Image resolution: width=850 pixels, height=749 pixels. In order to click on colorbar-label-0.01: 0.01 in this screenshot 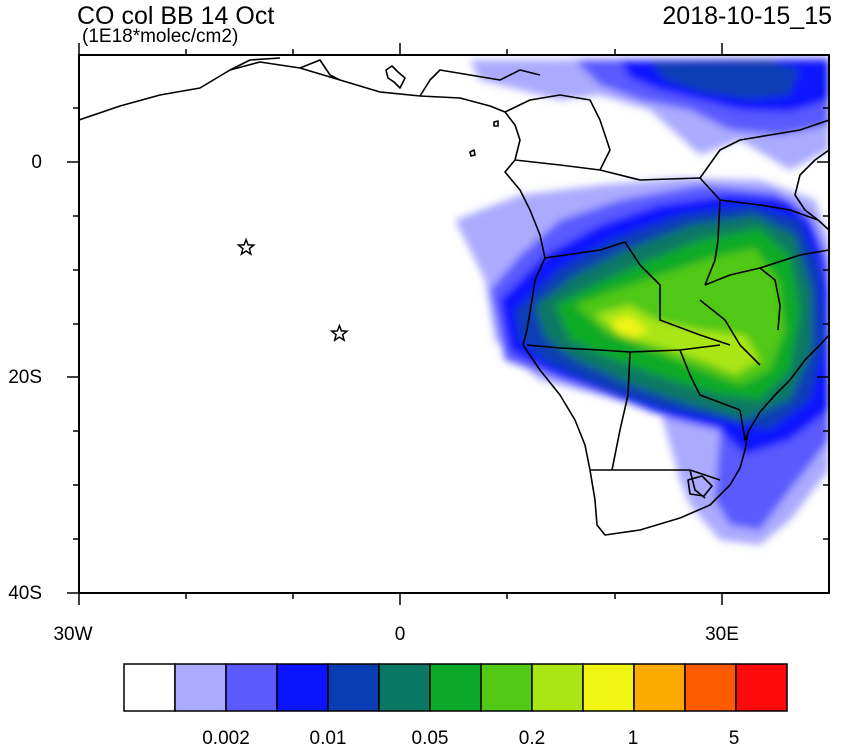, I will do `click(328, 738)`.